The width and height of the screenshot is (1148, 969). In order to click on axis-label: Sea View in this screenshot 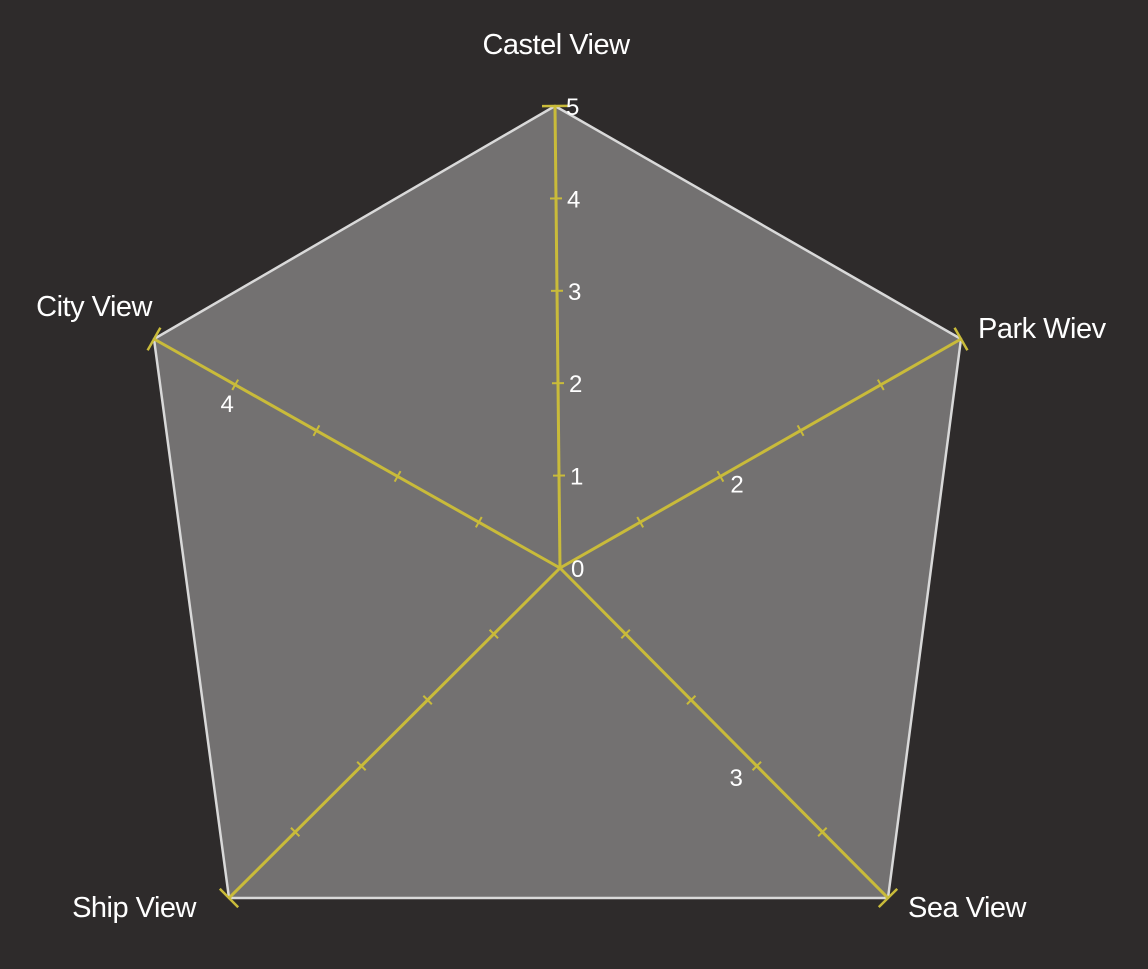, I will do `click(968, 908)`.